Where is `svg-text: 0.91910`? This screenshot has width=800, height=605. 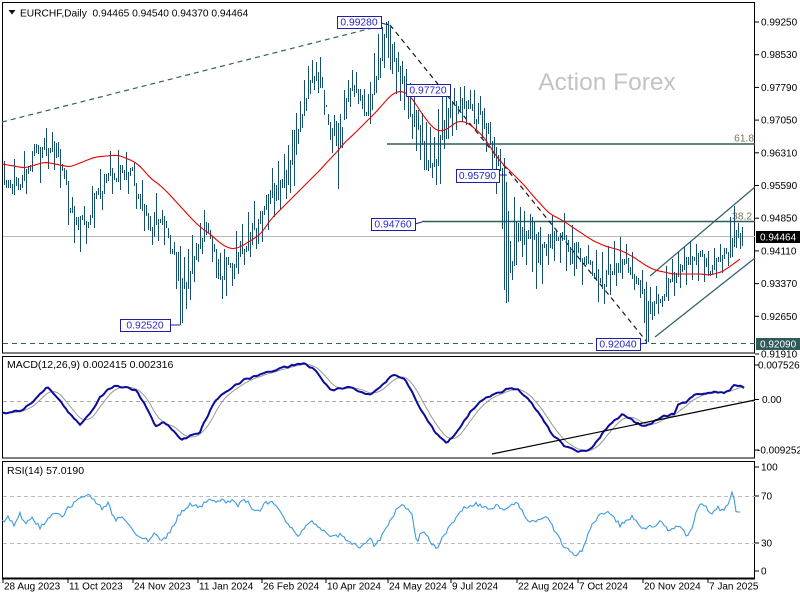
svg-text: 0.91910 is located at coordinates (779, 355).